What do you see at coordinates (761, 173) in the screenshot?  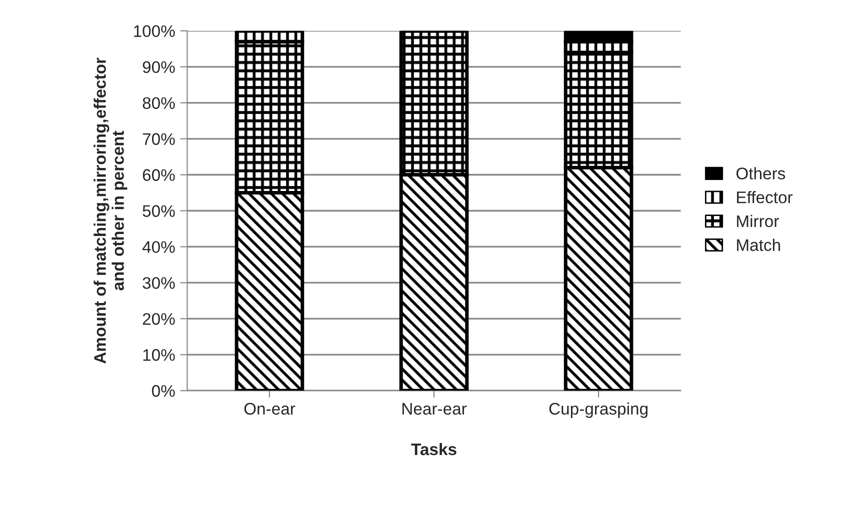 I see `legend-label: Others` at bounding box center [761, 173].